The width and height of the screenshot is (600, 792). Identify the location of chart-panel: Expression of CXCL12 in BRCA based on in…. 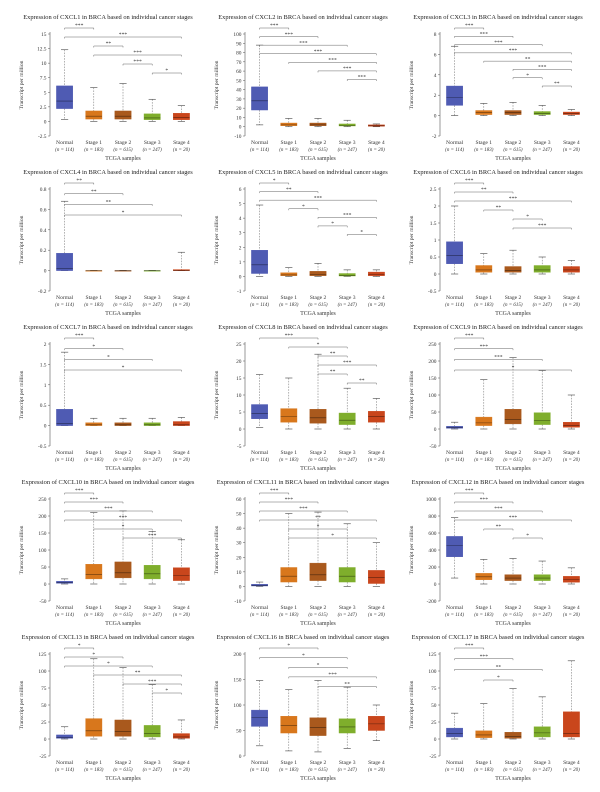
(498, 556).